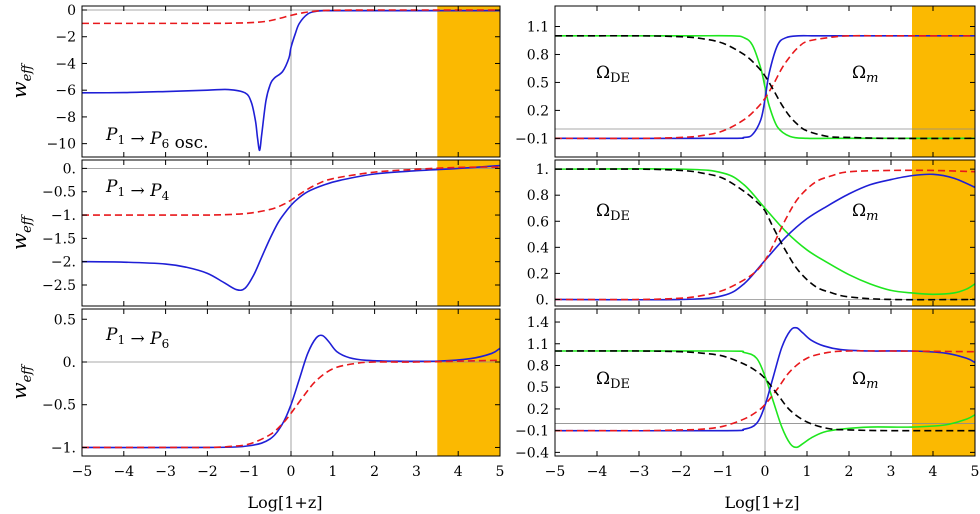 This screenshot has height=514, width=980. I want to click on panel-annotation: P1 → P4, so click(137, 190).